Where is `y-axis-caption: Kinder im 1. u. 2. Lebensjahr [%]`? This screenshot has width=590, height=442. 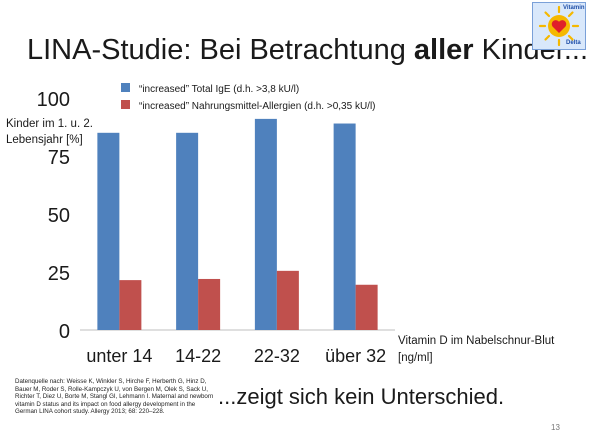 y-axis-caption: Kinder im 1. u. 2. Lebensjahr [%] is located at coordinates (66, 132).